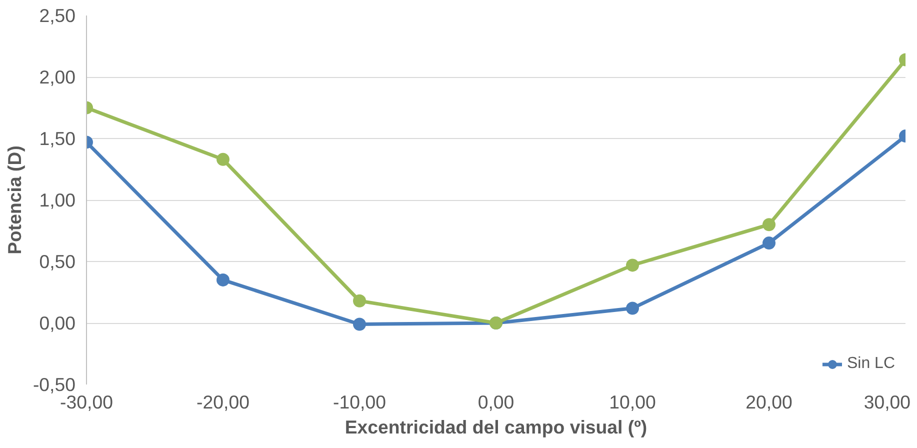  What do you see at coordinates (769, 402) in the screenshot?
I see `x-tick-label: 20,00` at bounding box center [769, 402].